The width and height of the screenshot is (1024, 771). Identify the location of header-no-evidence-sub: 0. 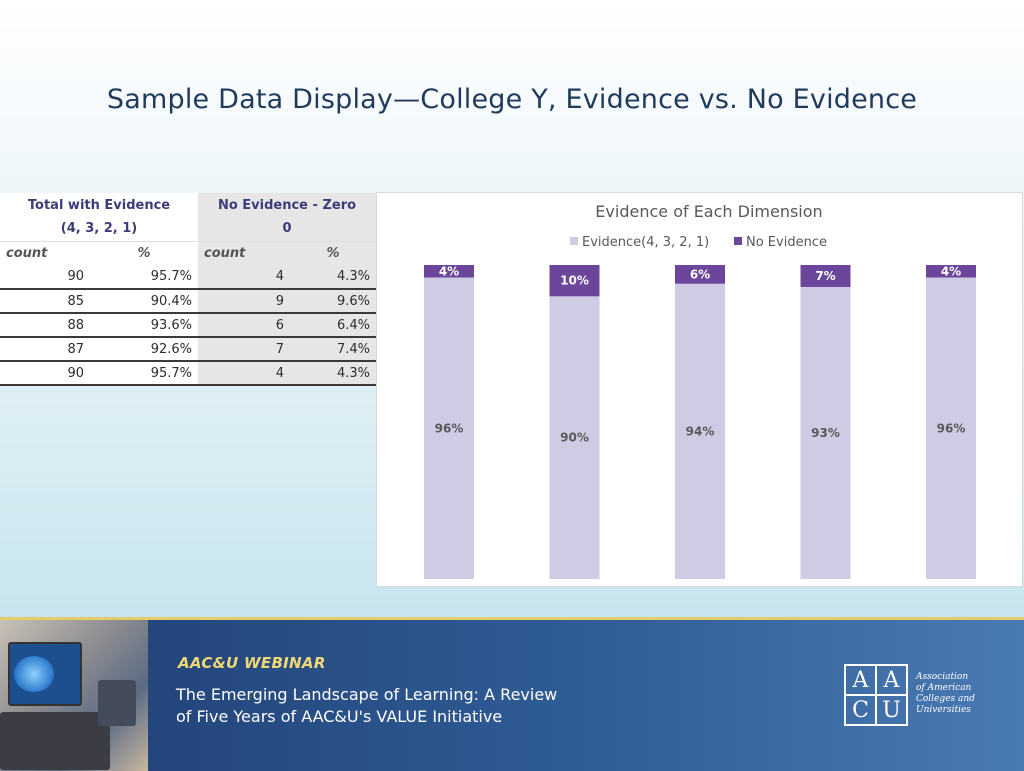
(287, 229).